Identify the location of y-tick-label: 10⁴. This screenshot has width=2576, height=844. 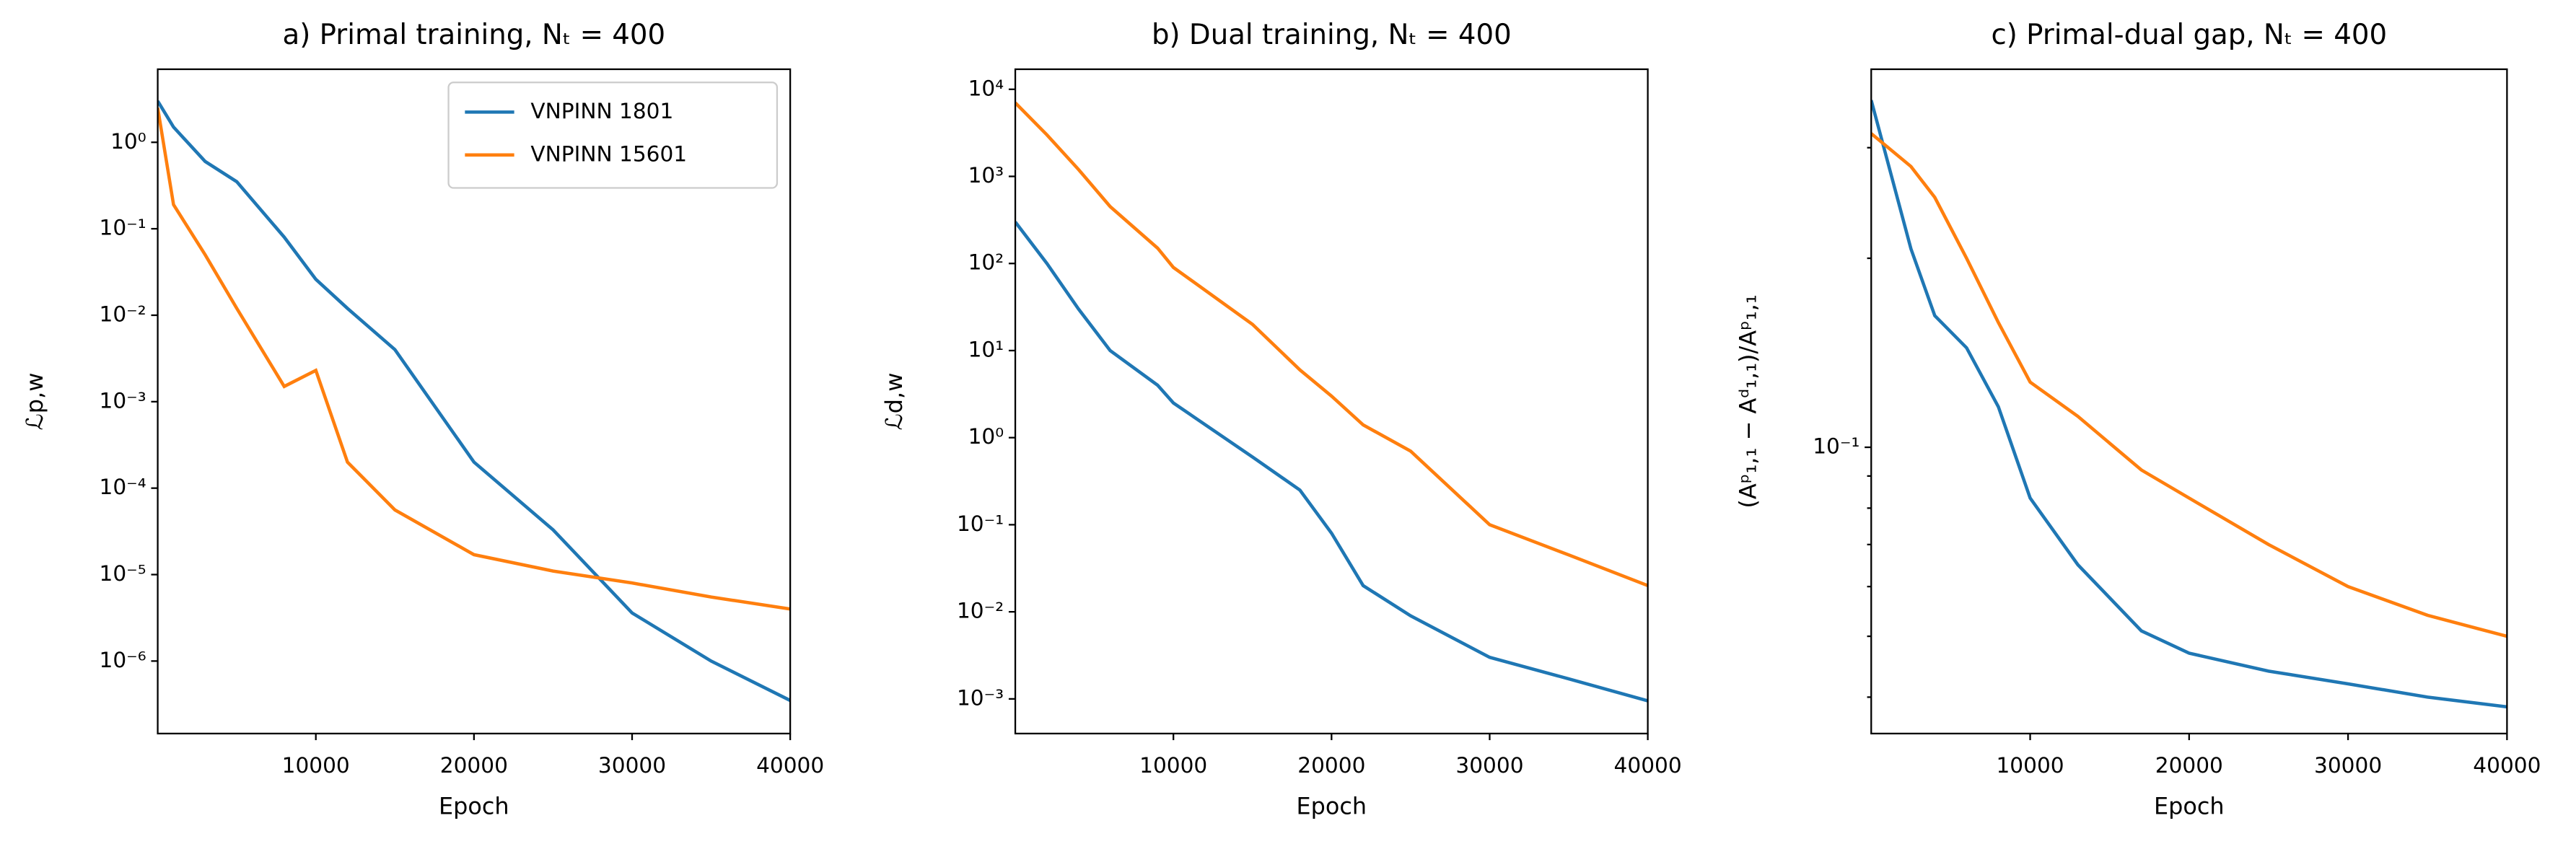
(986, 87).